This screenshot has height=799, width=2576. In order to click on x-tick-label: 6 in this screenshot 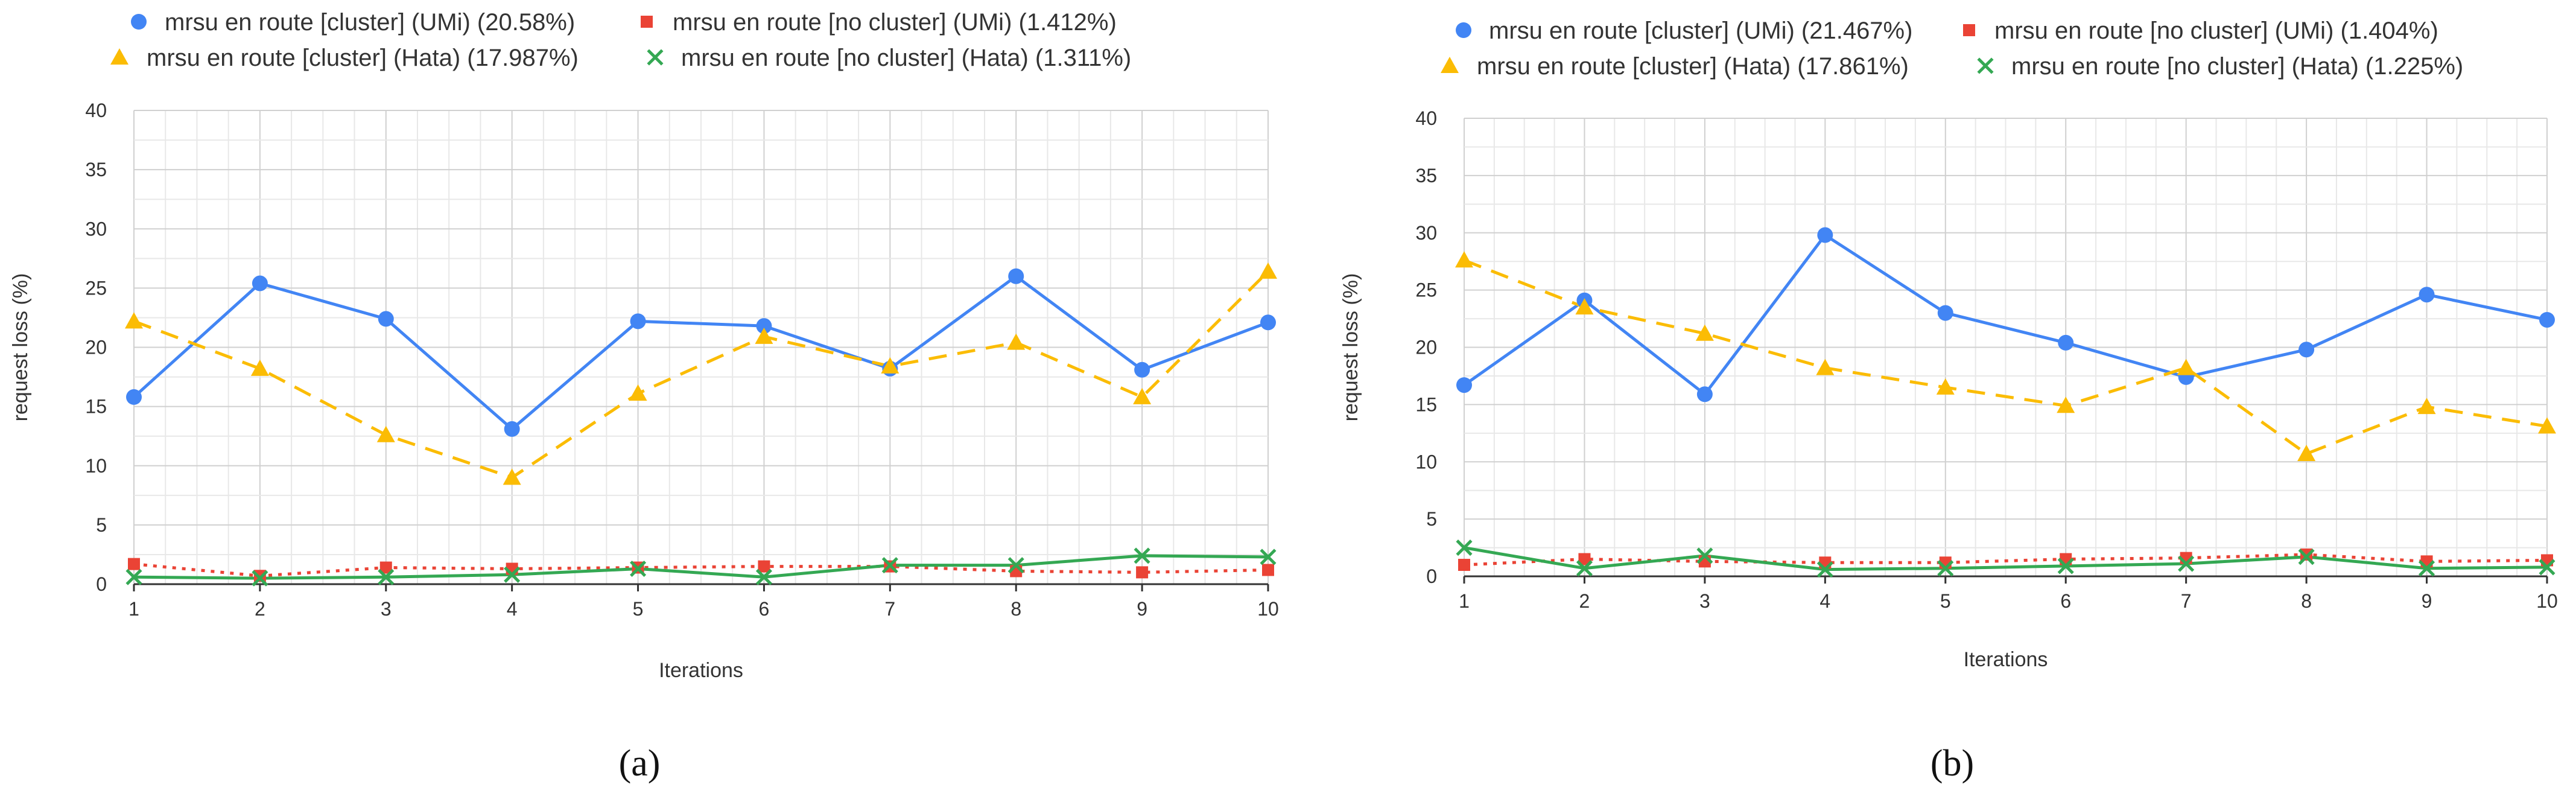, I will do `click(2065, 601)`.